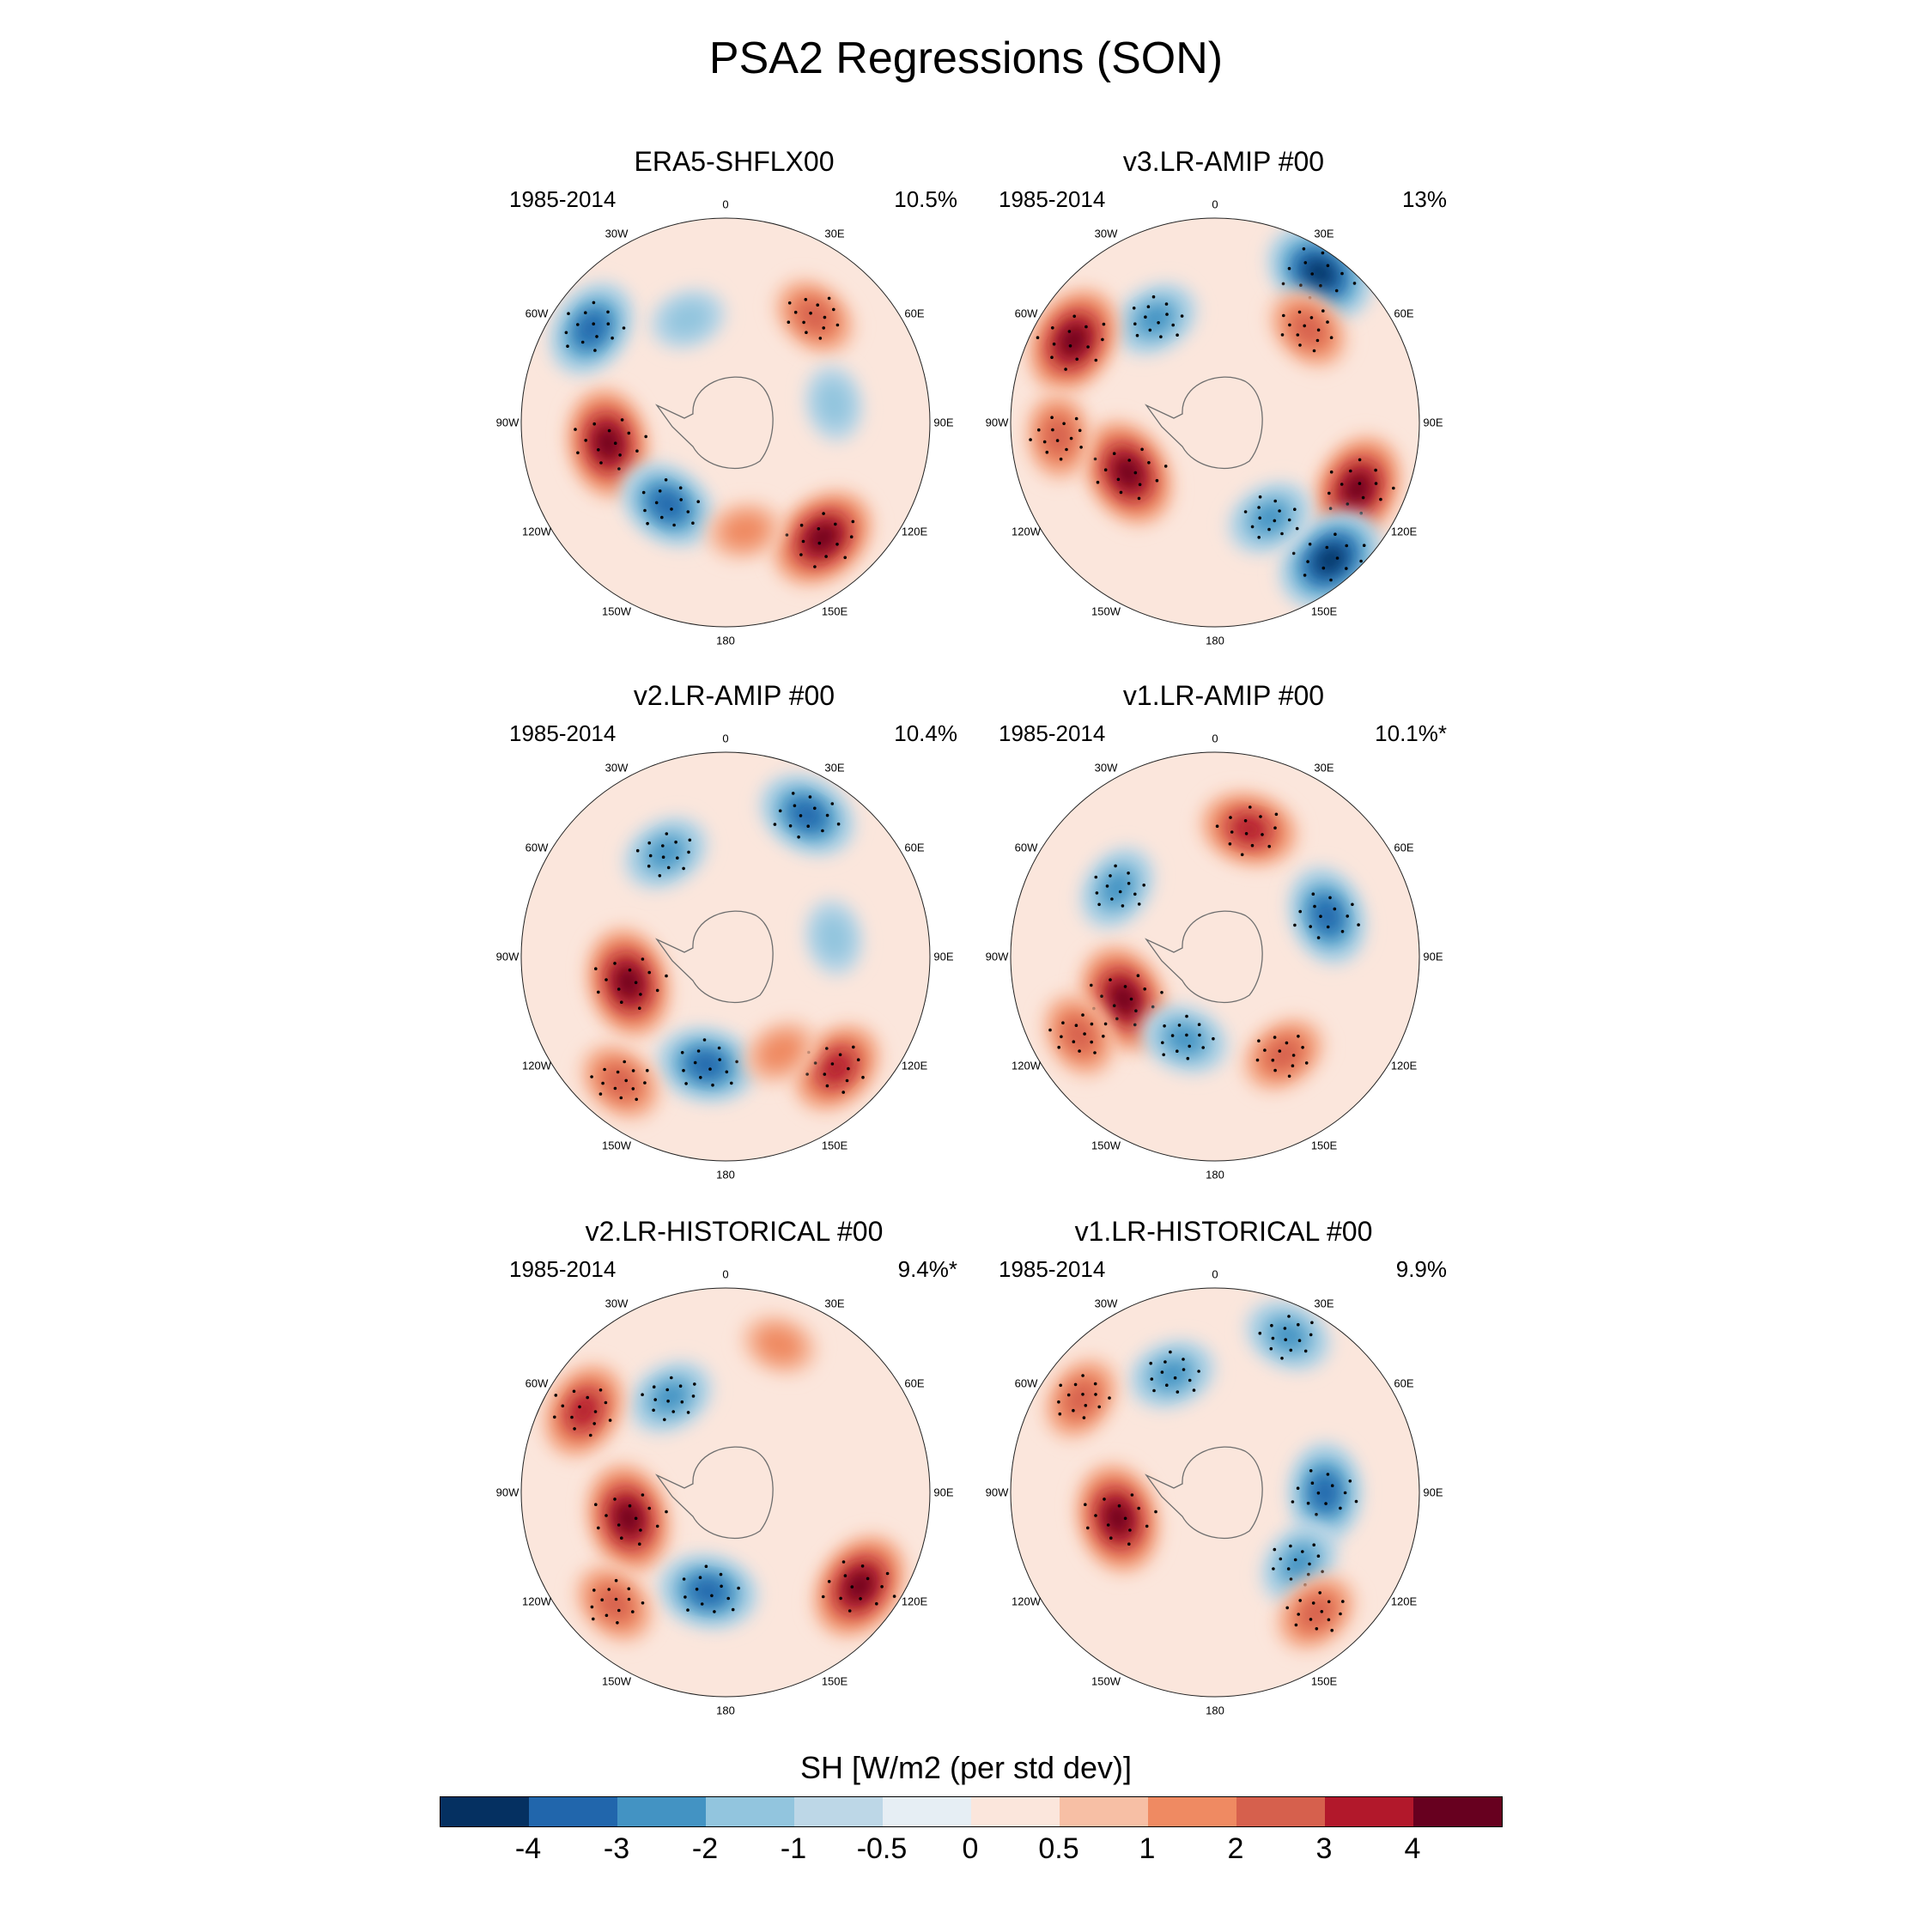 The height and width of the screenshot is (1932, 1932). I want to click on longitude-label: 180, so click(1215, 1175).